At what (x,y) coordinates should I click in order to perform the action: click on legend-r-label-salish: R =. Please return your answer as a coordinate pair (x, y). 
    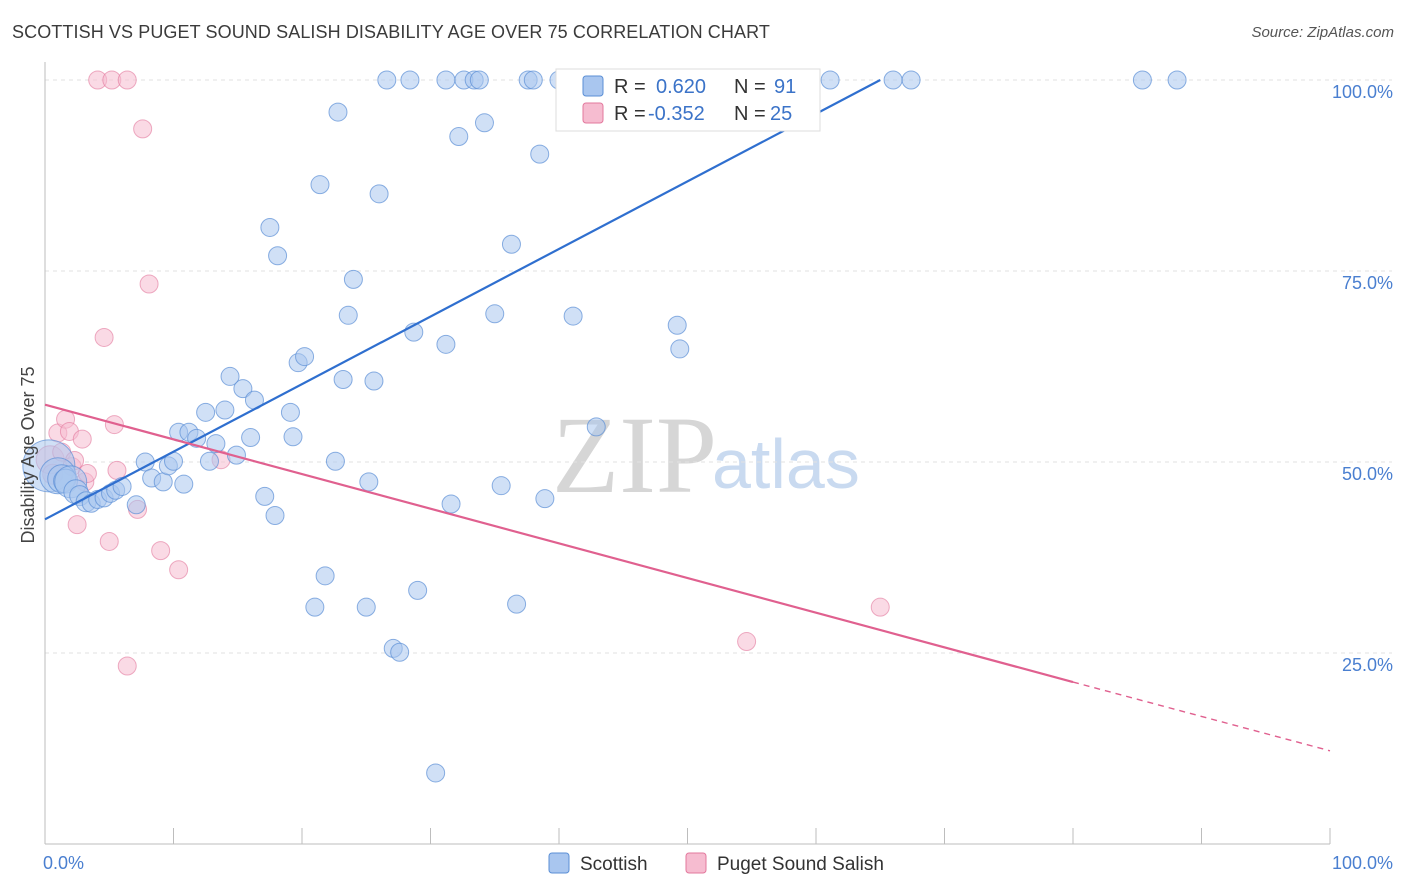
    Looking at the image, I should click on (630, 114).